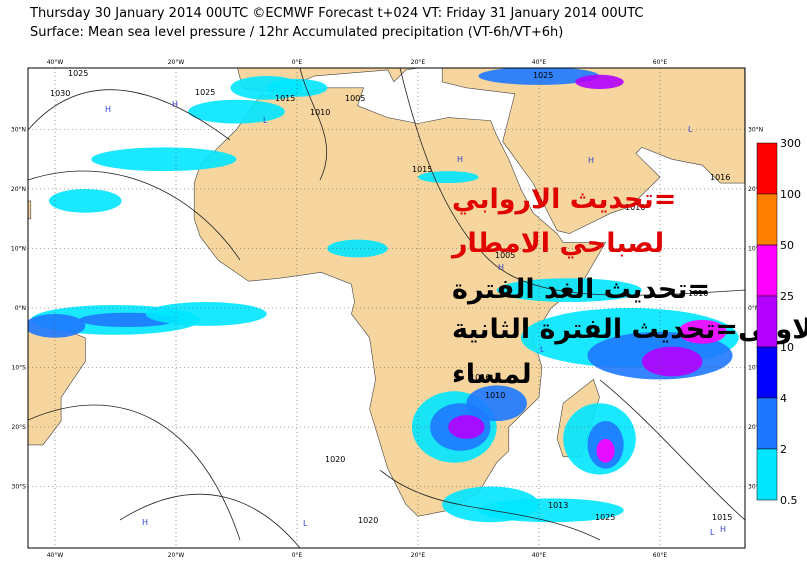  I want to click on overlay-text: لمساء, so click(492, 374).